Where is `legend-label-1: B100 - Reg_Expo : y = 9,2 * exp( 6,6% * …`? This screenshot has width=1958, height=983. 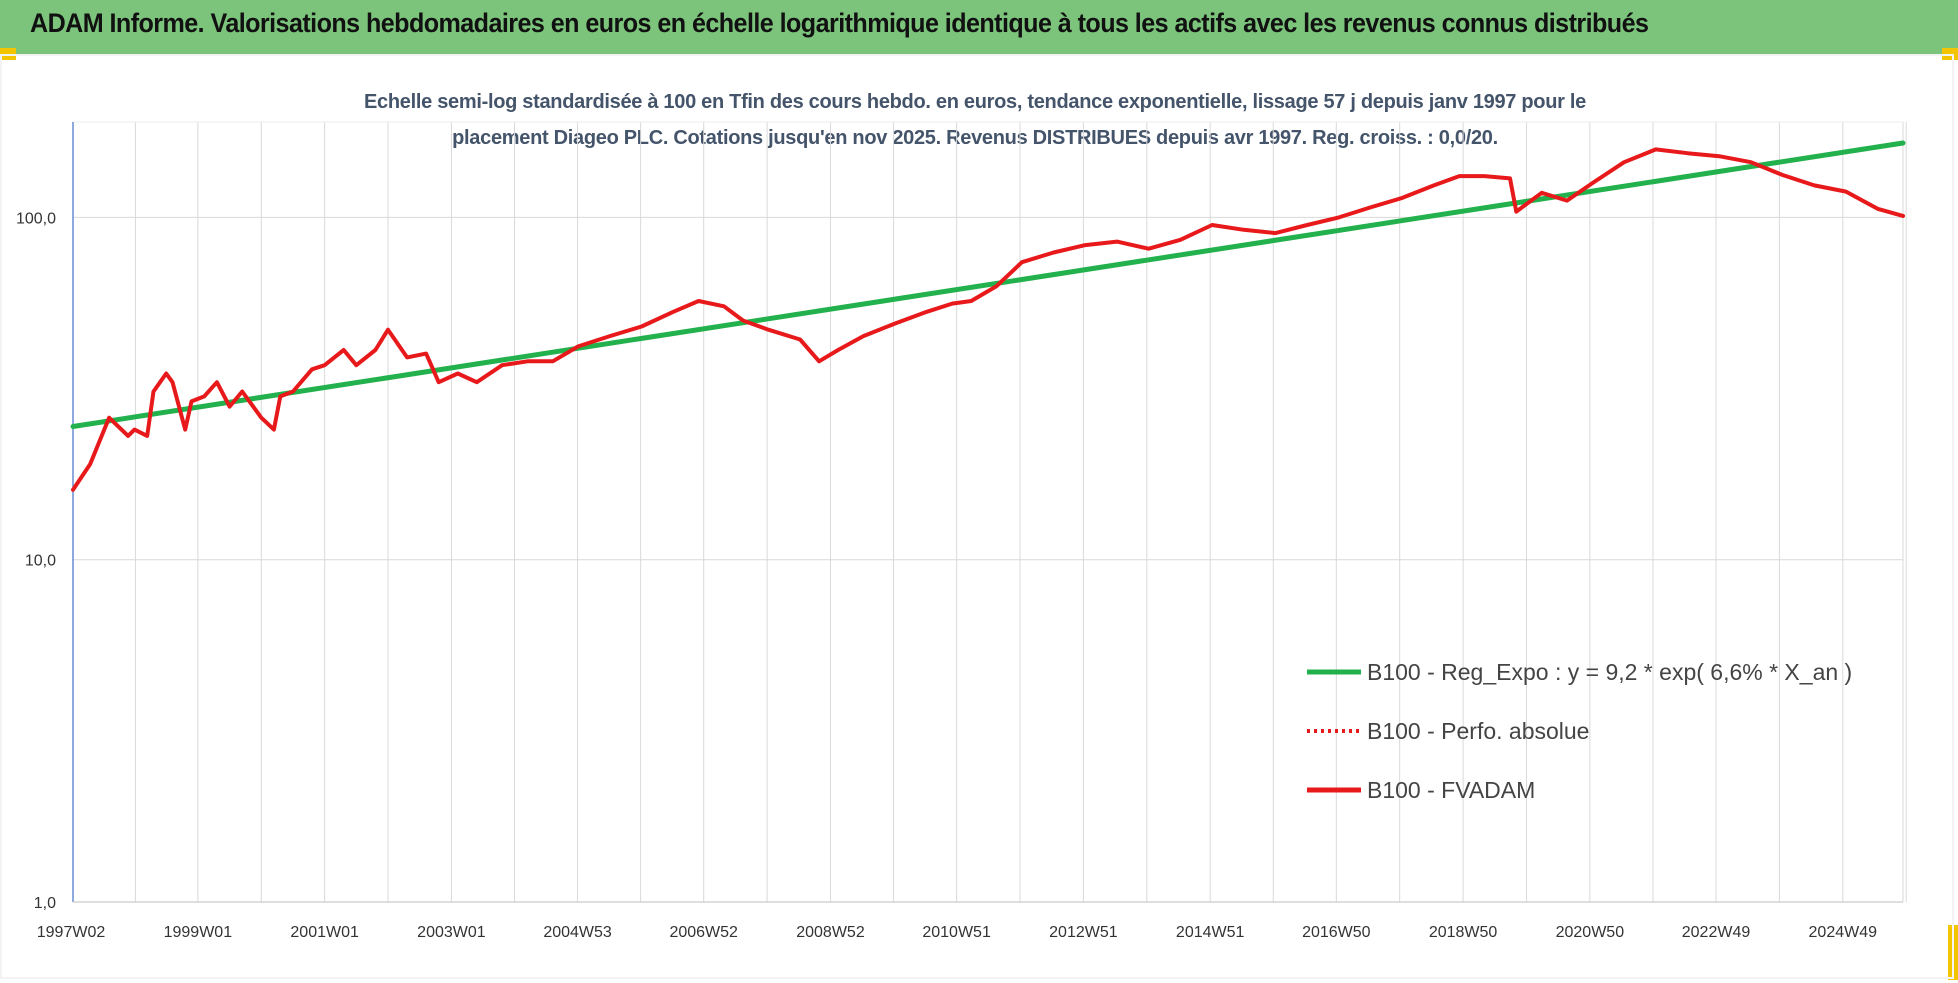
legend-label-1: B100 - Reg_Expo : y = 9,2 * exp( 6,6% * … is located at coordinates (1609, 672).